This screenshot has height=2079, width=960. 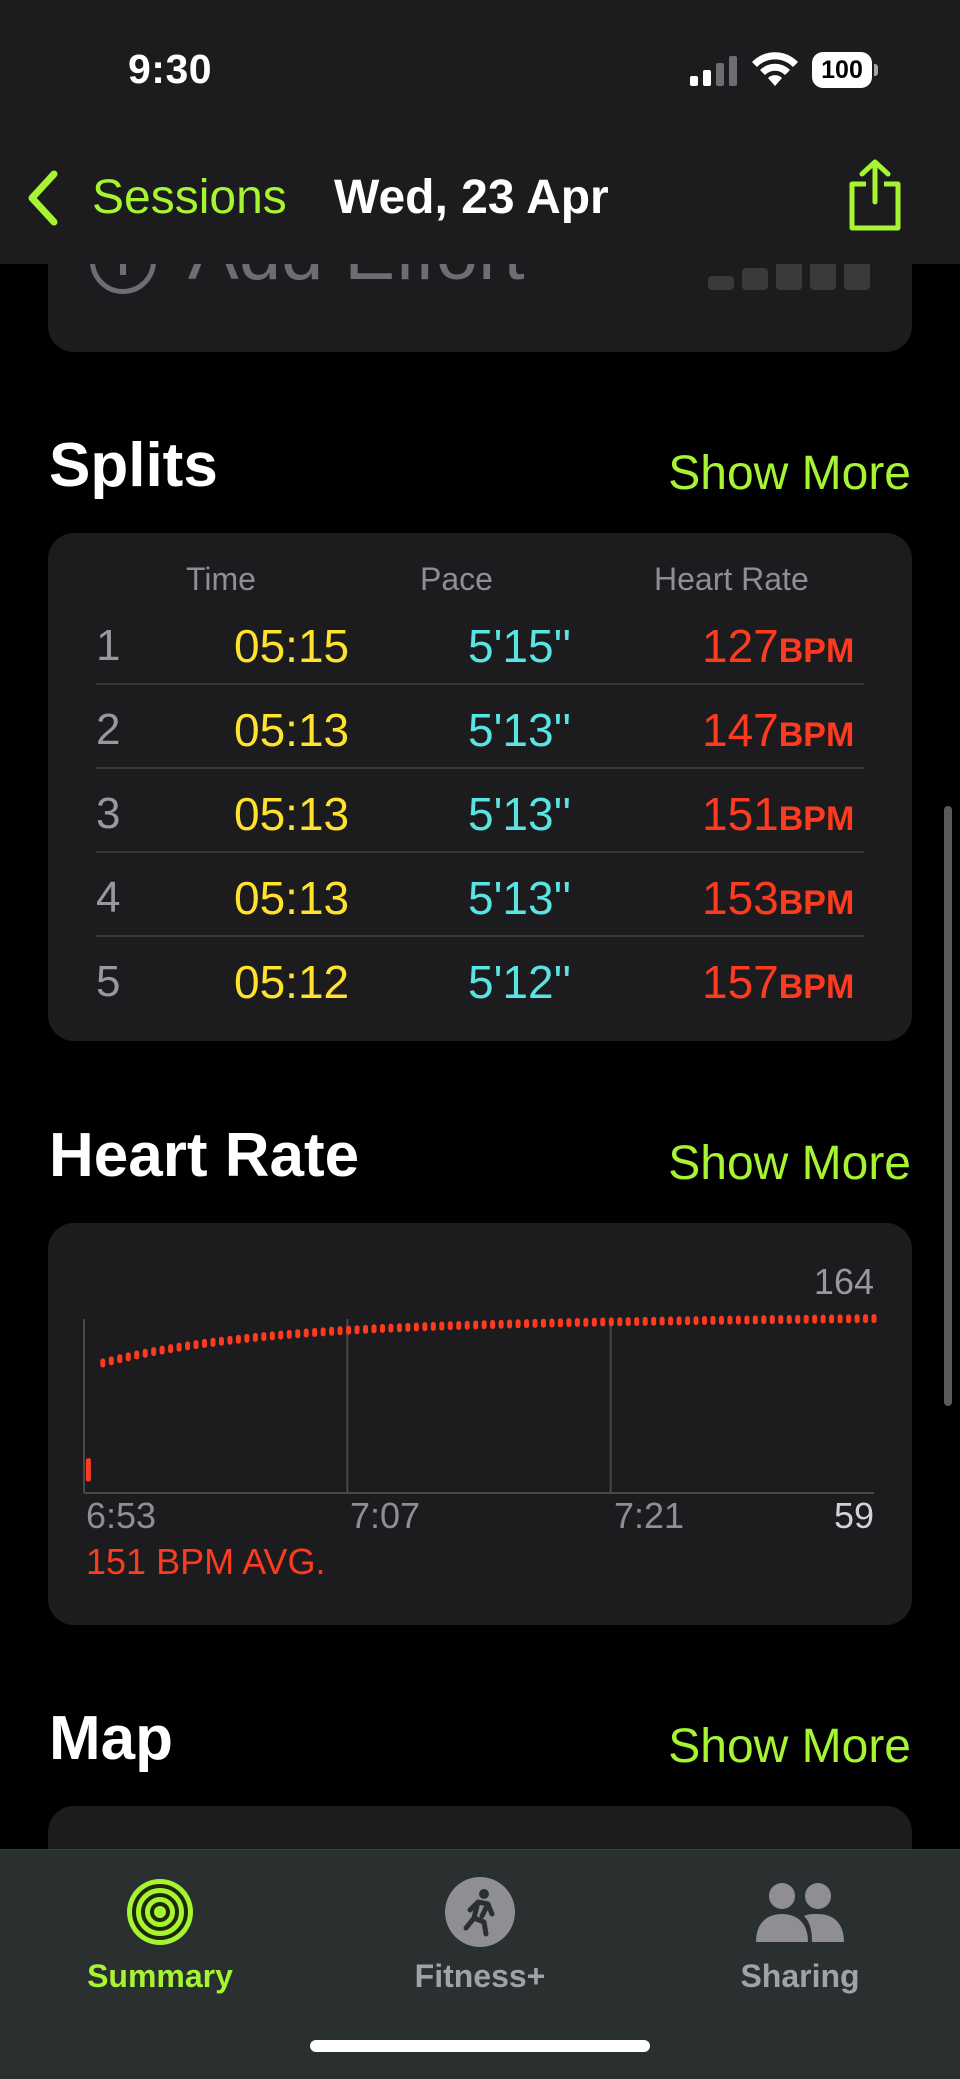 What do you see at coordinates (649, 1515) in the screenshot?
I see `x-tick-label: 7:21` at bounding box center [649, 1515].